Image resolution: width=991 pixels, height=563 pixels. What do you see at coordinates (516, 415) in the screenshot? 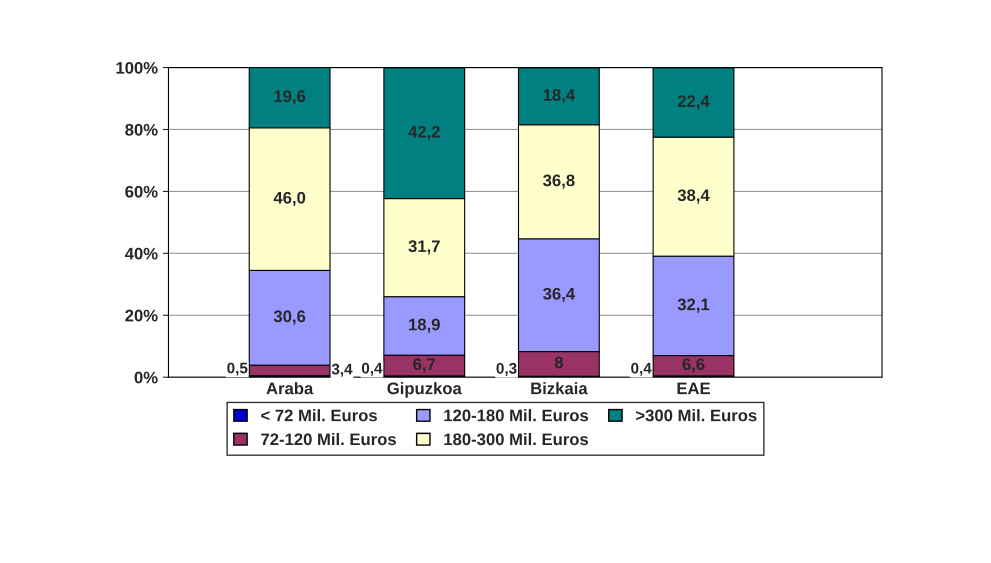
I see `legend-label: 120-180 Mil. Euros` at bounding box center [516, 415].